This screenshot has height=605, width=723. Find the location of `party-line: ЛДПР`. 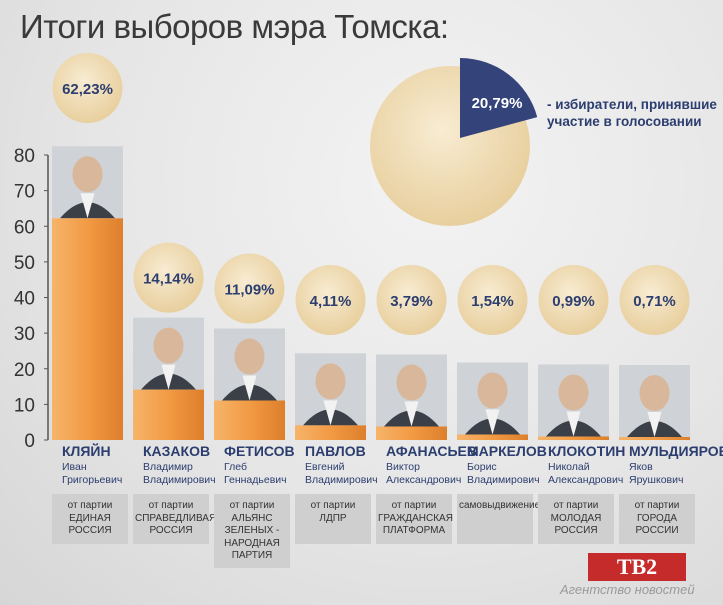

party-line: ЛДПР is located at coordinates (333, 518).